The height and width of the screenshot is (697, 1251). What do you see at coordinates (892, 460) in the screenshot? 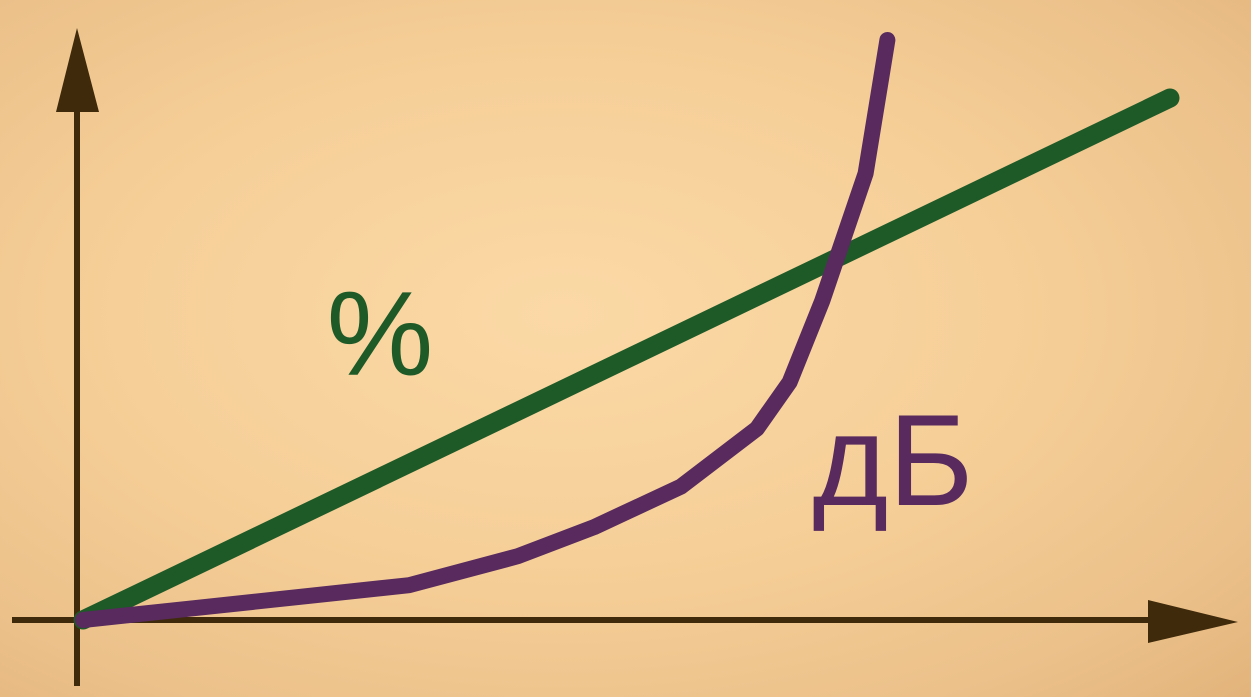
I see `series-label-db: дБ` at bounding box center [892, 460].